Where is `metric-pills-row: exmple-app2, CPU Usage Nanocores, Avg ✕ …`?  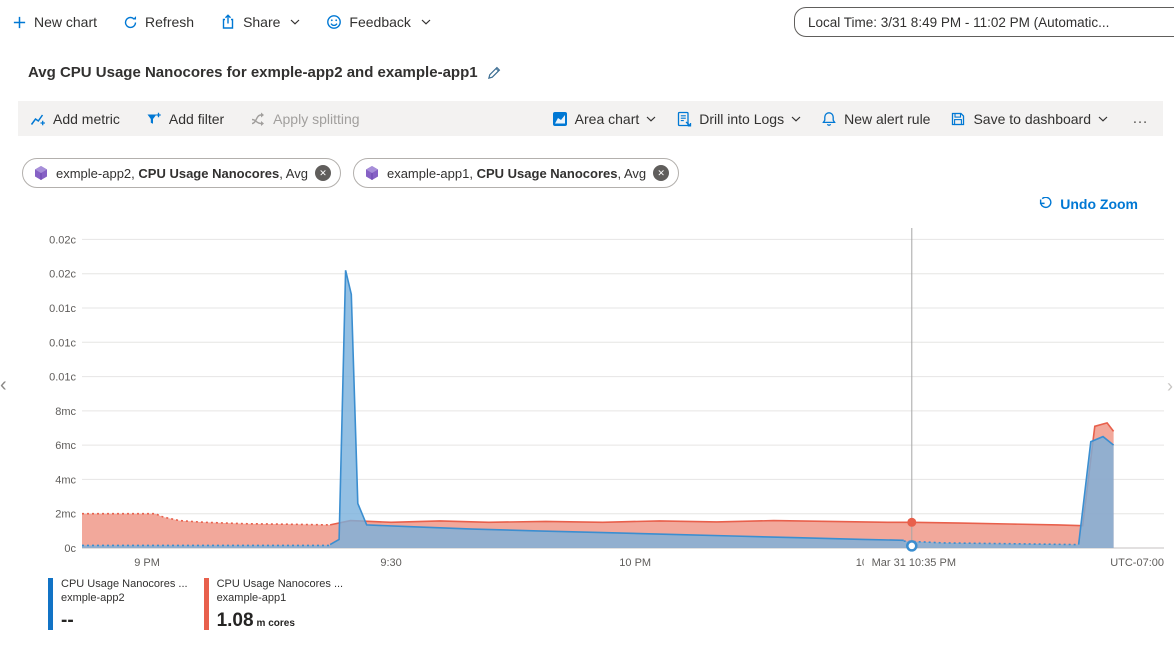
metric-pills-row: exmple-app2, CPU Usage Nanocores, Avg ✕ … is located at coordinates (598, 173).